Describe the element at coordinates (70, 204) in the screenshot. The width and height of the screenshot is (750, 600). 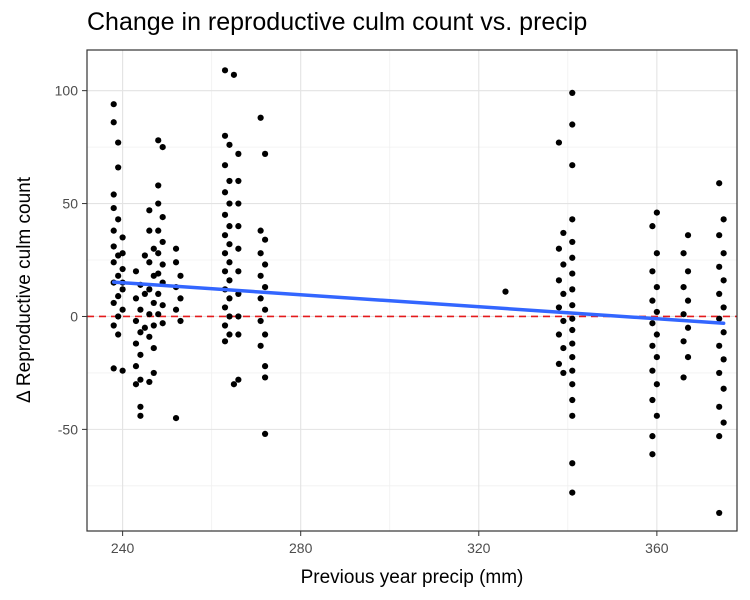
I see `y-tick-label: 50` at that location.